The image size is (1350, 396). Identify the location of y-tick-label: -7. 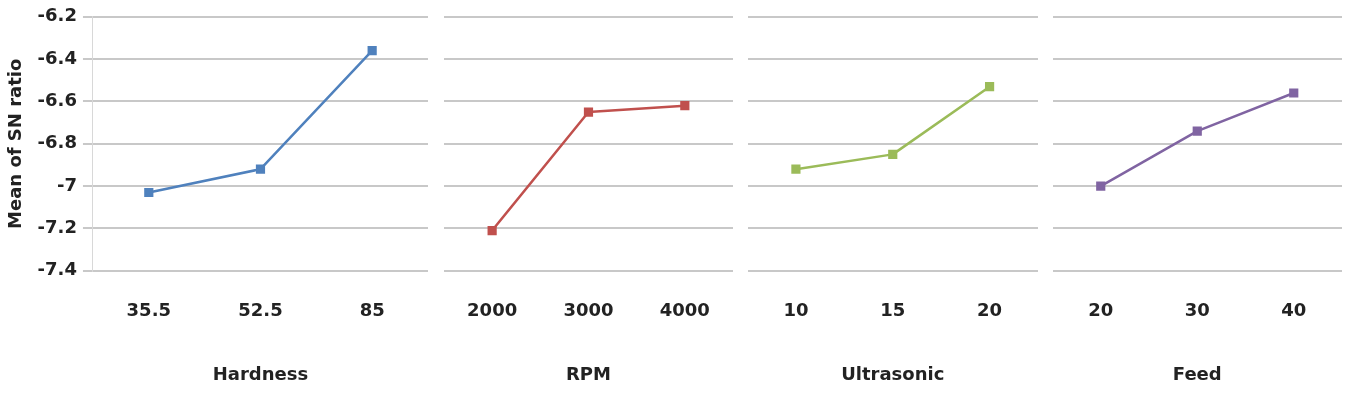
(66, 184).